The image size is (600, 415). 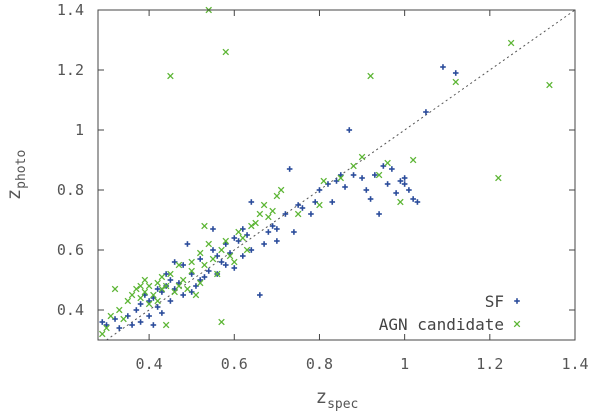 What do you see at coordinates (574, 364) in the screenshot?
I see `x-tick-label: 1.4` at bounding box center [574, 364].